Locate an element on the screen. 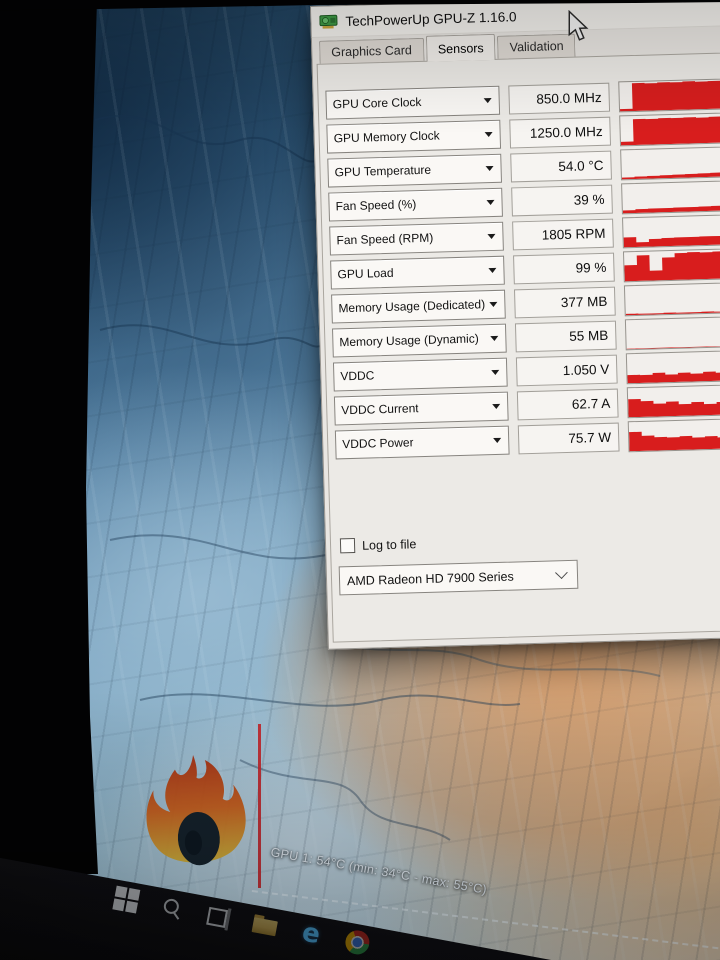 The height and width of the screenshot is (960, 720). file-explorer-icon is located at coordinates (265, 925).